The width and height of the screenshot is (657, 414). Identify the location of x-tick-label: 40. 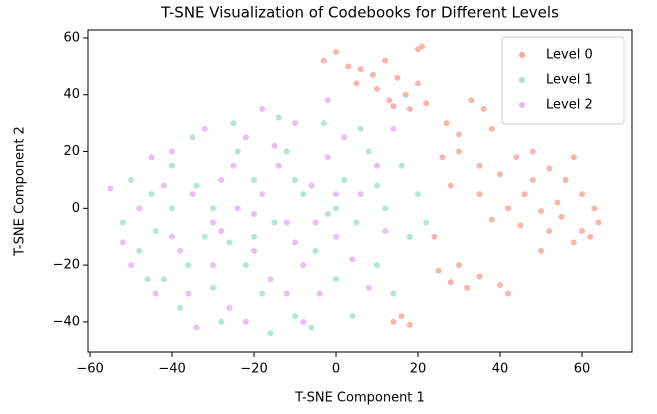
(500, 369).